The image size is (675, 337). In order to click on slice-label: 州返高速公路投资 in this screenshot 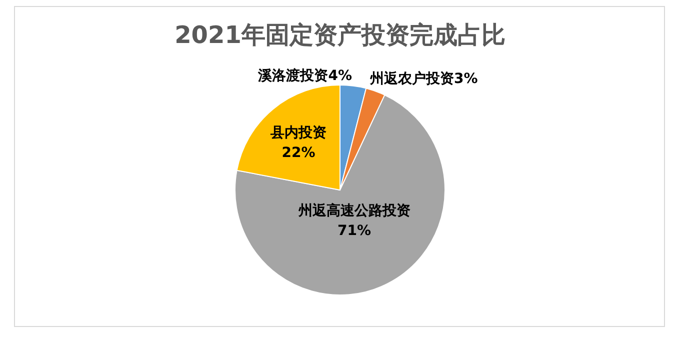, I will do `click(353, 211)`.